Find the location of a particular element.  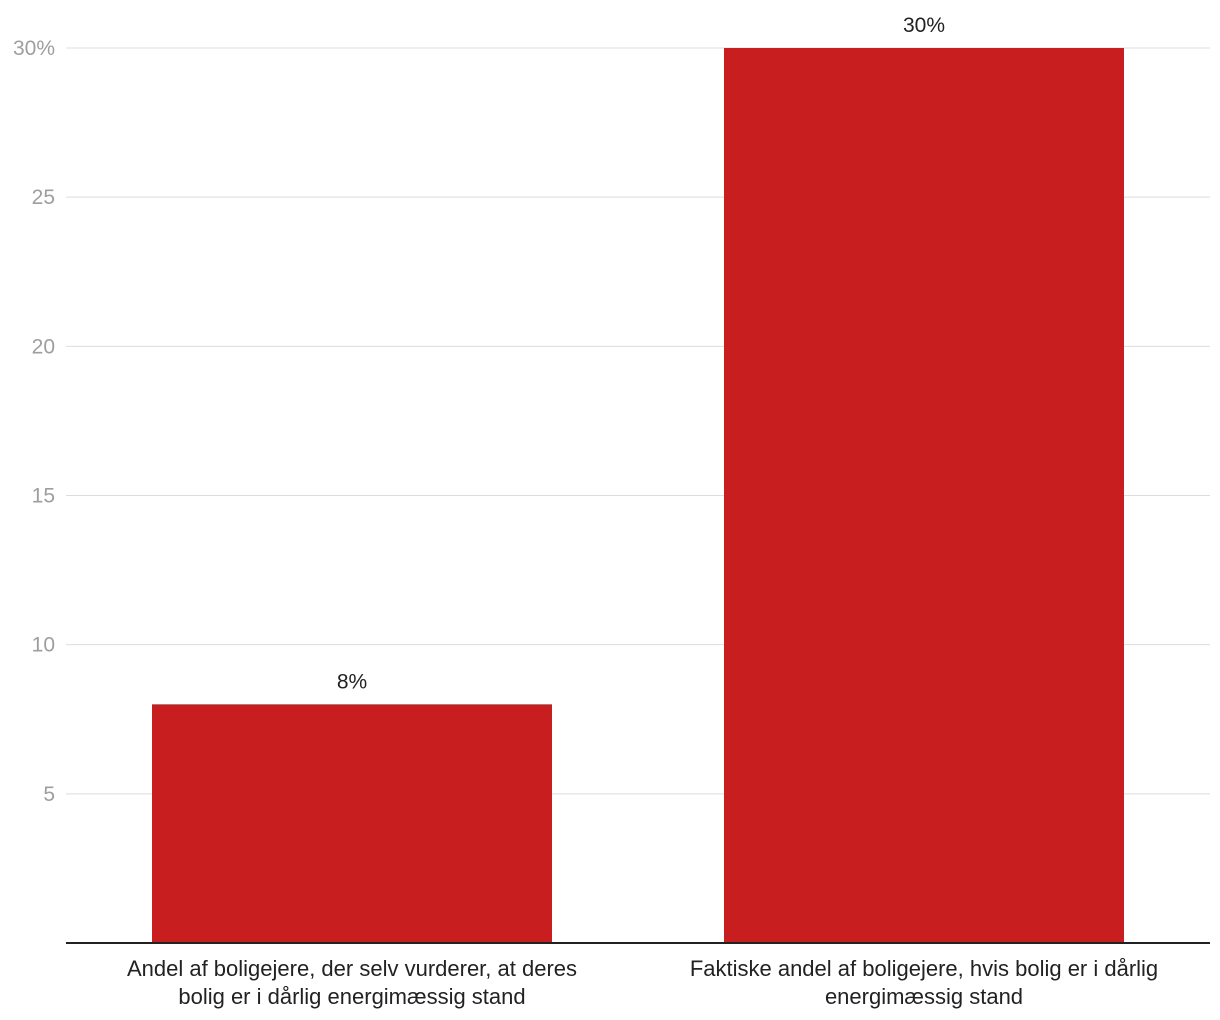

y-tick-label: 10 is located at coordinates (43, 645).